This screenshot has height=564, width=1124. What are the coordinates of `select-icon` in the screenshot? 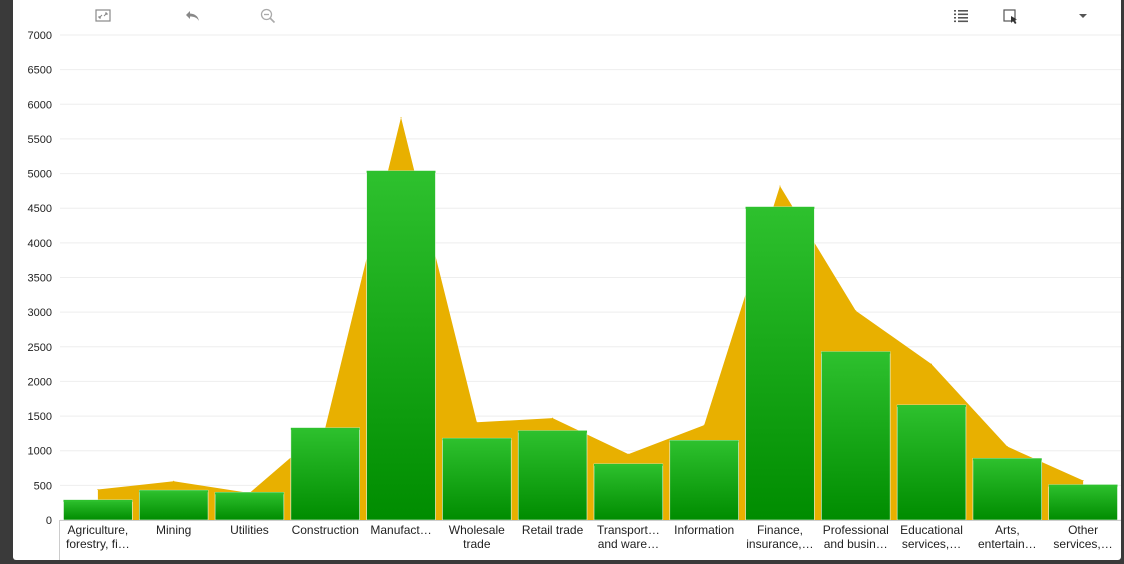 It's located at (1011, 16).